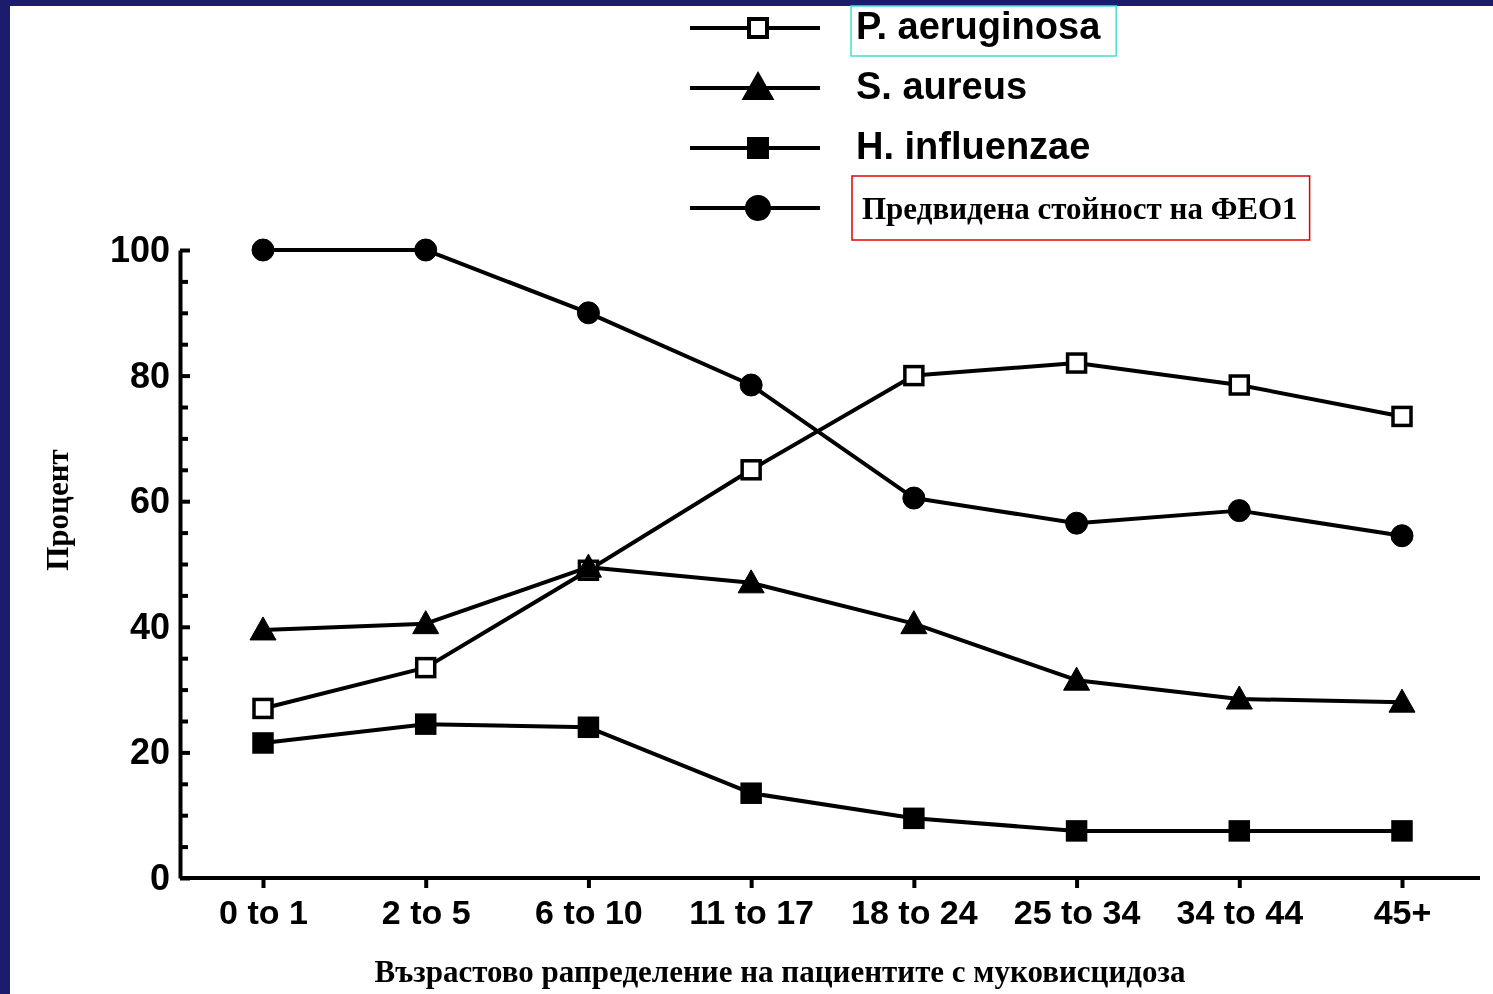 Image resolution: width=1493 pixels, height=994 pixels. What do you see at coordinates (914, 912) in the screenshot?
I see `x-tick-label: 18 to 24` at bounding box center [914, 912].